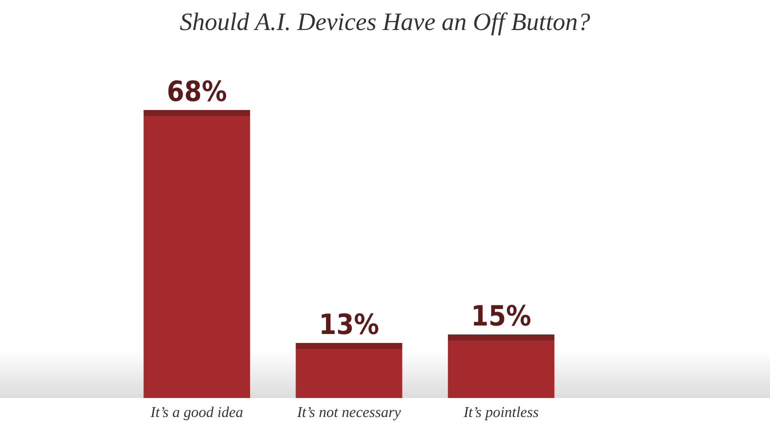 The height and width of the screenshot is (430, 770). What do you see at coordinates (501, 315) in the screenshot?
I see `data-label: 15%` at bounding box center [501, 315].